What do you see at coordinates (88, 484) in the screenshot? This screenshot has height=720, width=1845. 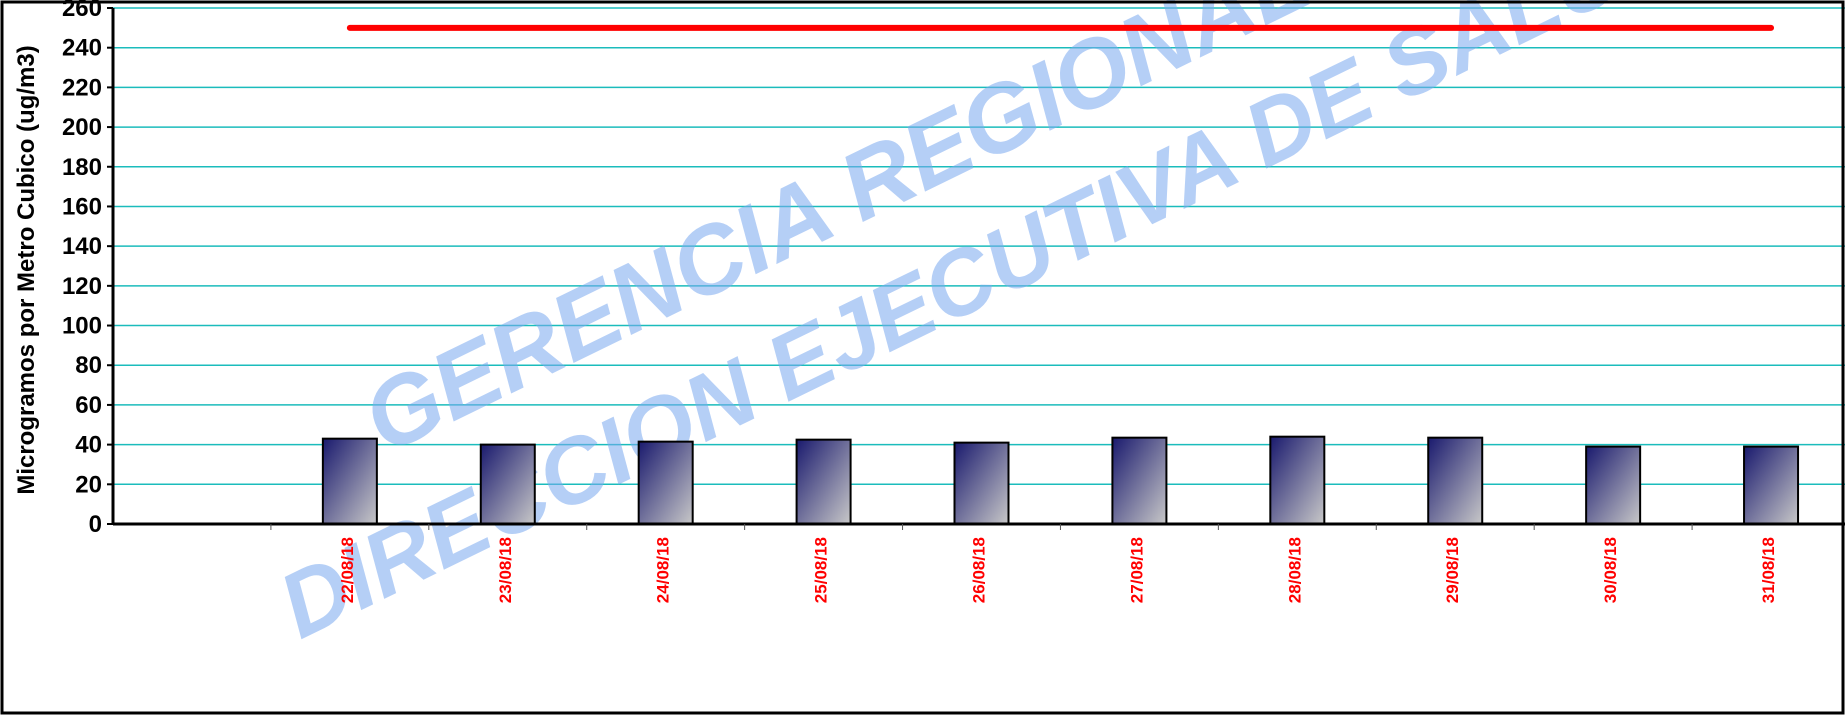 I see `y-tick-label: 20` at bounding box center [88, 484].